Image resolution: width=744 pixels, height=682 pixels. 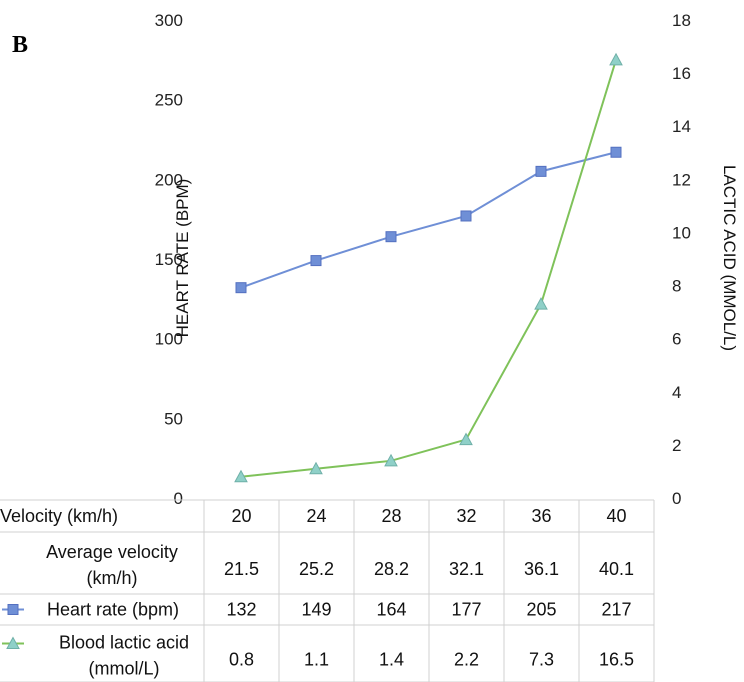 I want to click on y2-tick-label: 0, so click(x=676, y=498).